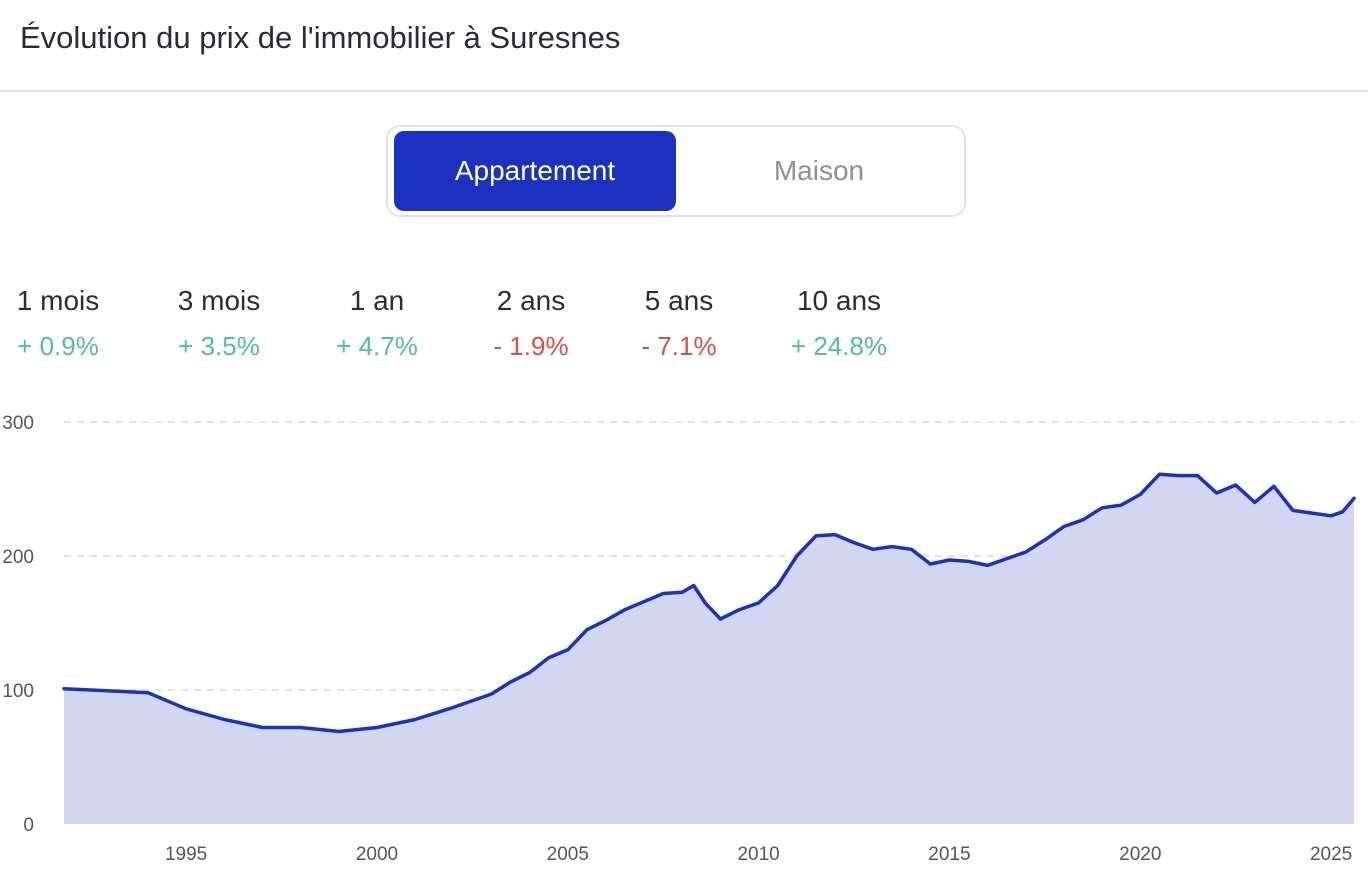  Describe the element at coordinates (839, 346) in the screenshot. I see `stat-value: + 24.8%` at that location.